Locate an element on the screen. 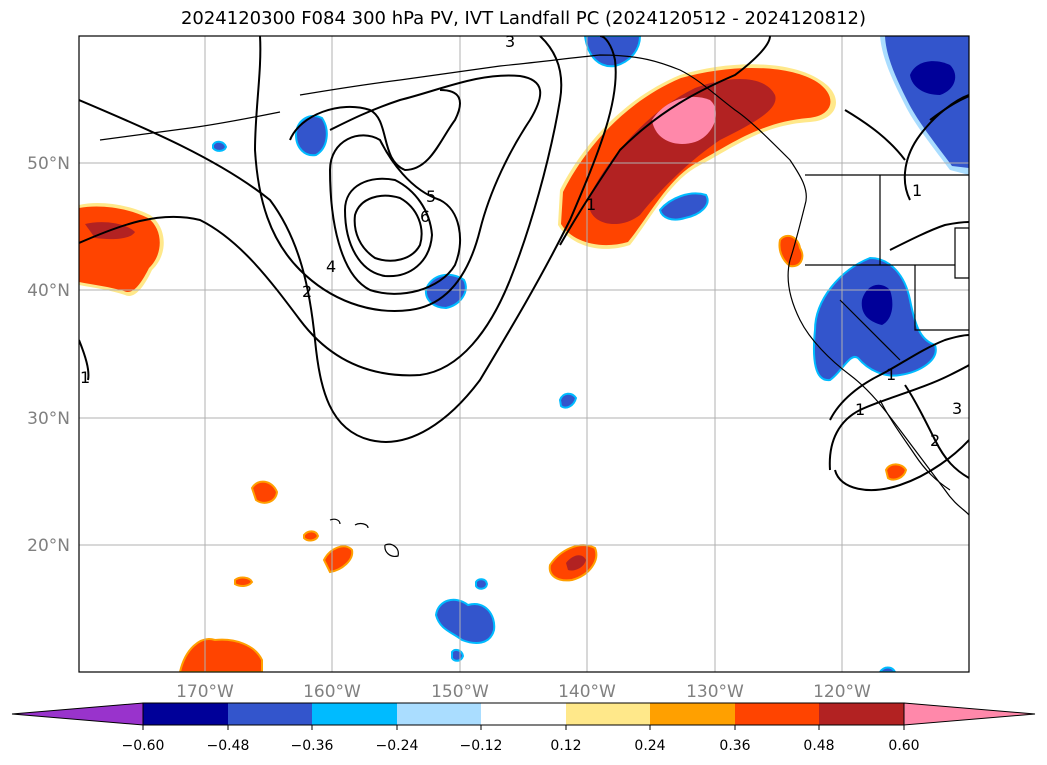  colorbar-tick-label-6: 0.12 is located at coordinates (565, 746).